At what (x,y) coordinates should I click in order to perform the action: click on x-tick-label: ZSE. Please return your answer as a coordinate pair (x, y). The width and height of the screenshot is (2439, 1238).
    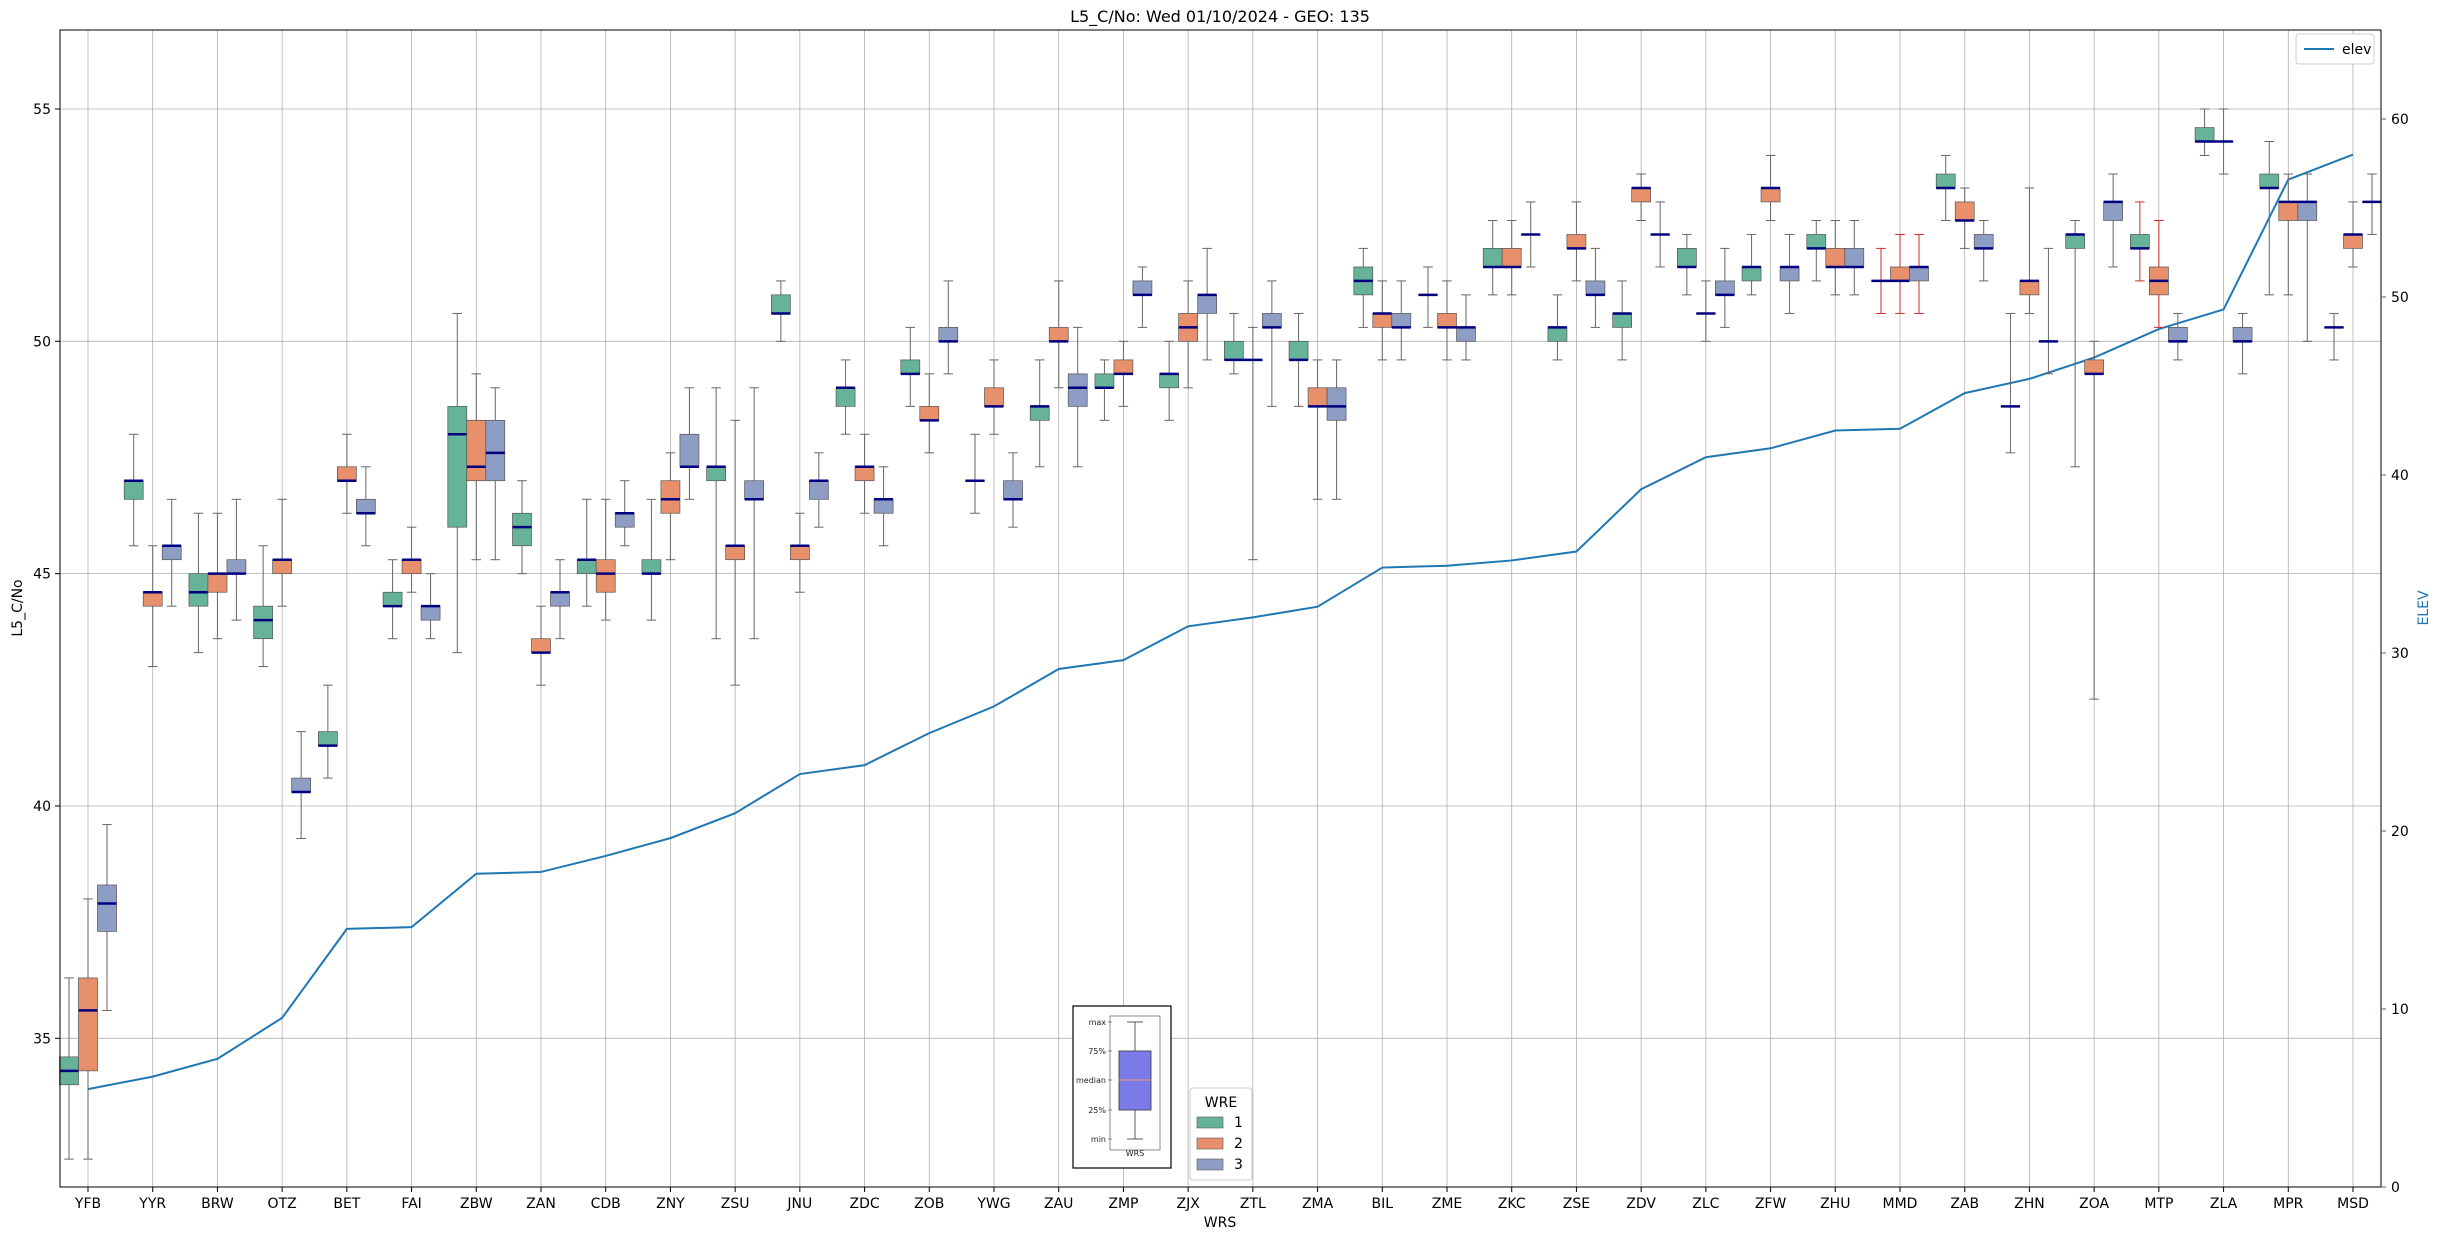
    Looking at the image, I should click on (1576, 1204).